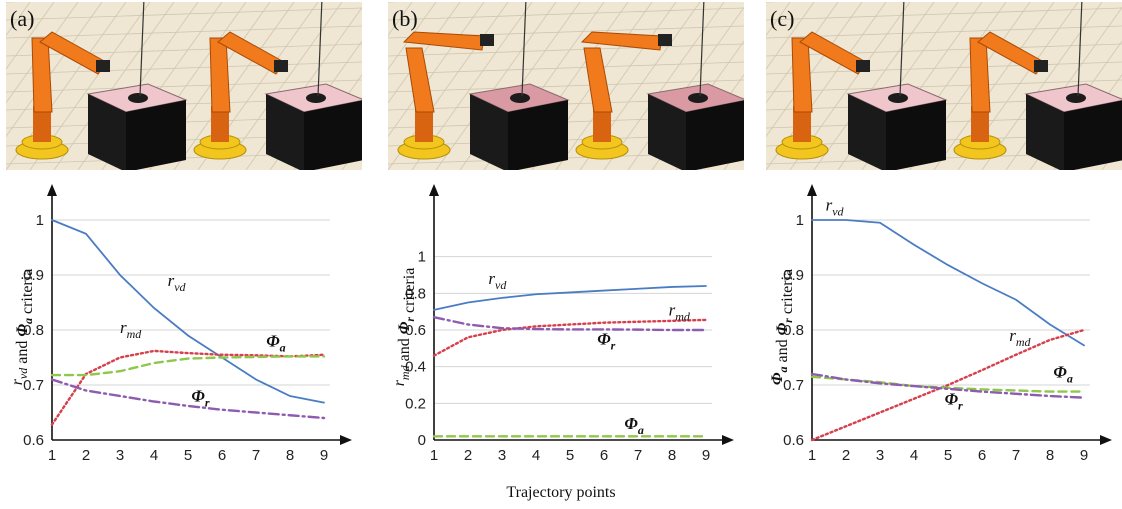  What do you see at coordinates (706, 455) in the screenshot?
I see `x-tick-label: 9` at bounding box center [706, 455].